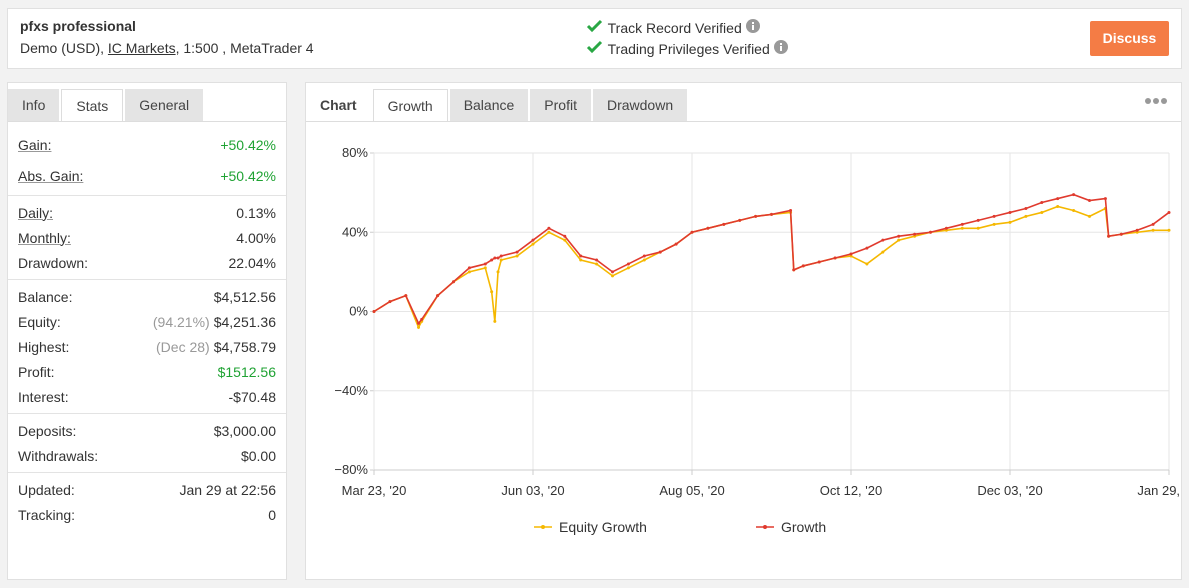 Image resolution: width=1189 pixels, height=588 pixels. What do you see at coordinates (1129, 38) in the screenshot?
I see `discuss-button: Discuss` at bounding box center [1129, 38].